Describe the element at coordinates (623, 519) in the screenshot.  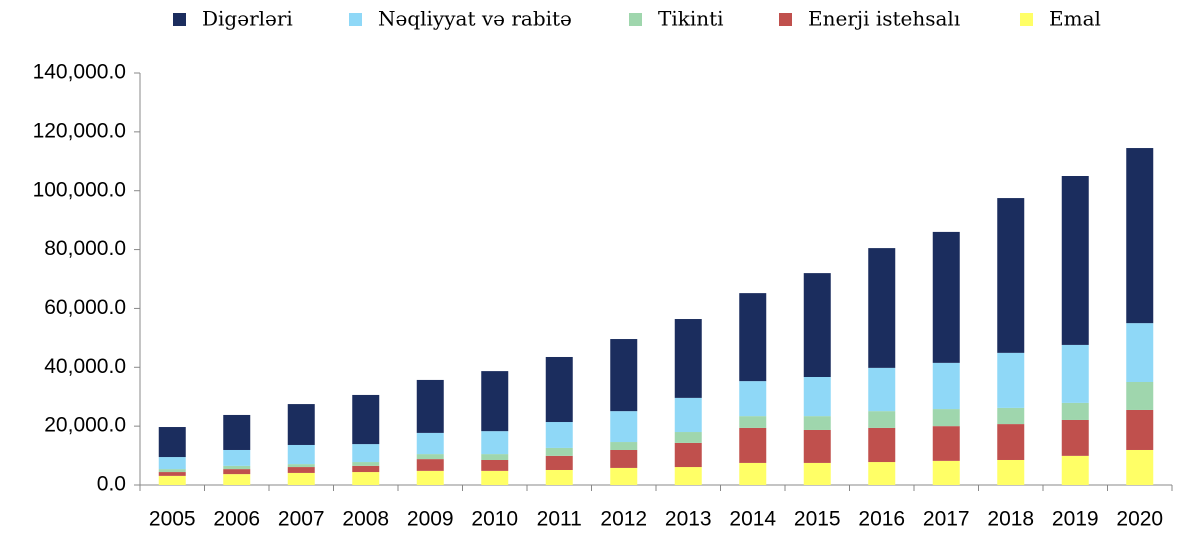
I see `x-tick-label: 2012` at that location.